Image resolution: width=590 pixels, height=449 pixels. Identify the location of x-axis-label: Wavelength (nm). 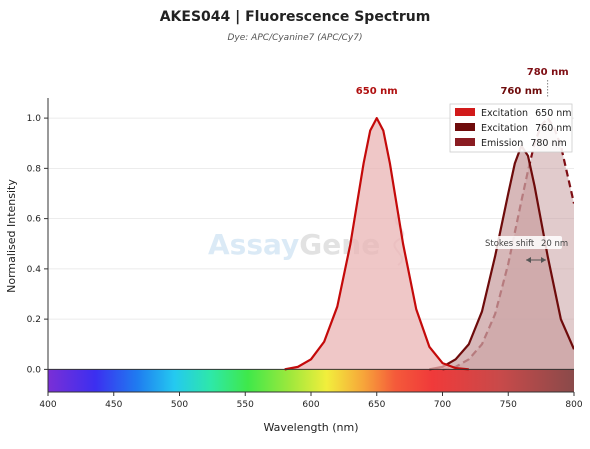
(310, 427).